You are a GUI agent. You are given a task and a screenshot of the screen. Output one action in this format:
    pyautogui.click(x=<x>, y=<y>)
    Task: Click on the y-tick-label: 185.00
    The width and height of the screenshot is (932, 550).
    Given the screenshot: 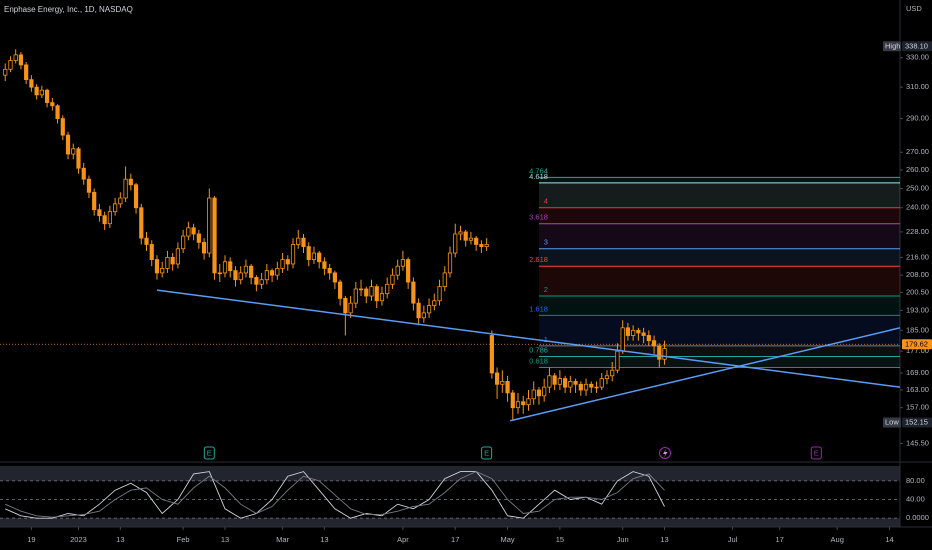 What is the action you would take?
    pyautogui.click(x=917, y=329)
    